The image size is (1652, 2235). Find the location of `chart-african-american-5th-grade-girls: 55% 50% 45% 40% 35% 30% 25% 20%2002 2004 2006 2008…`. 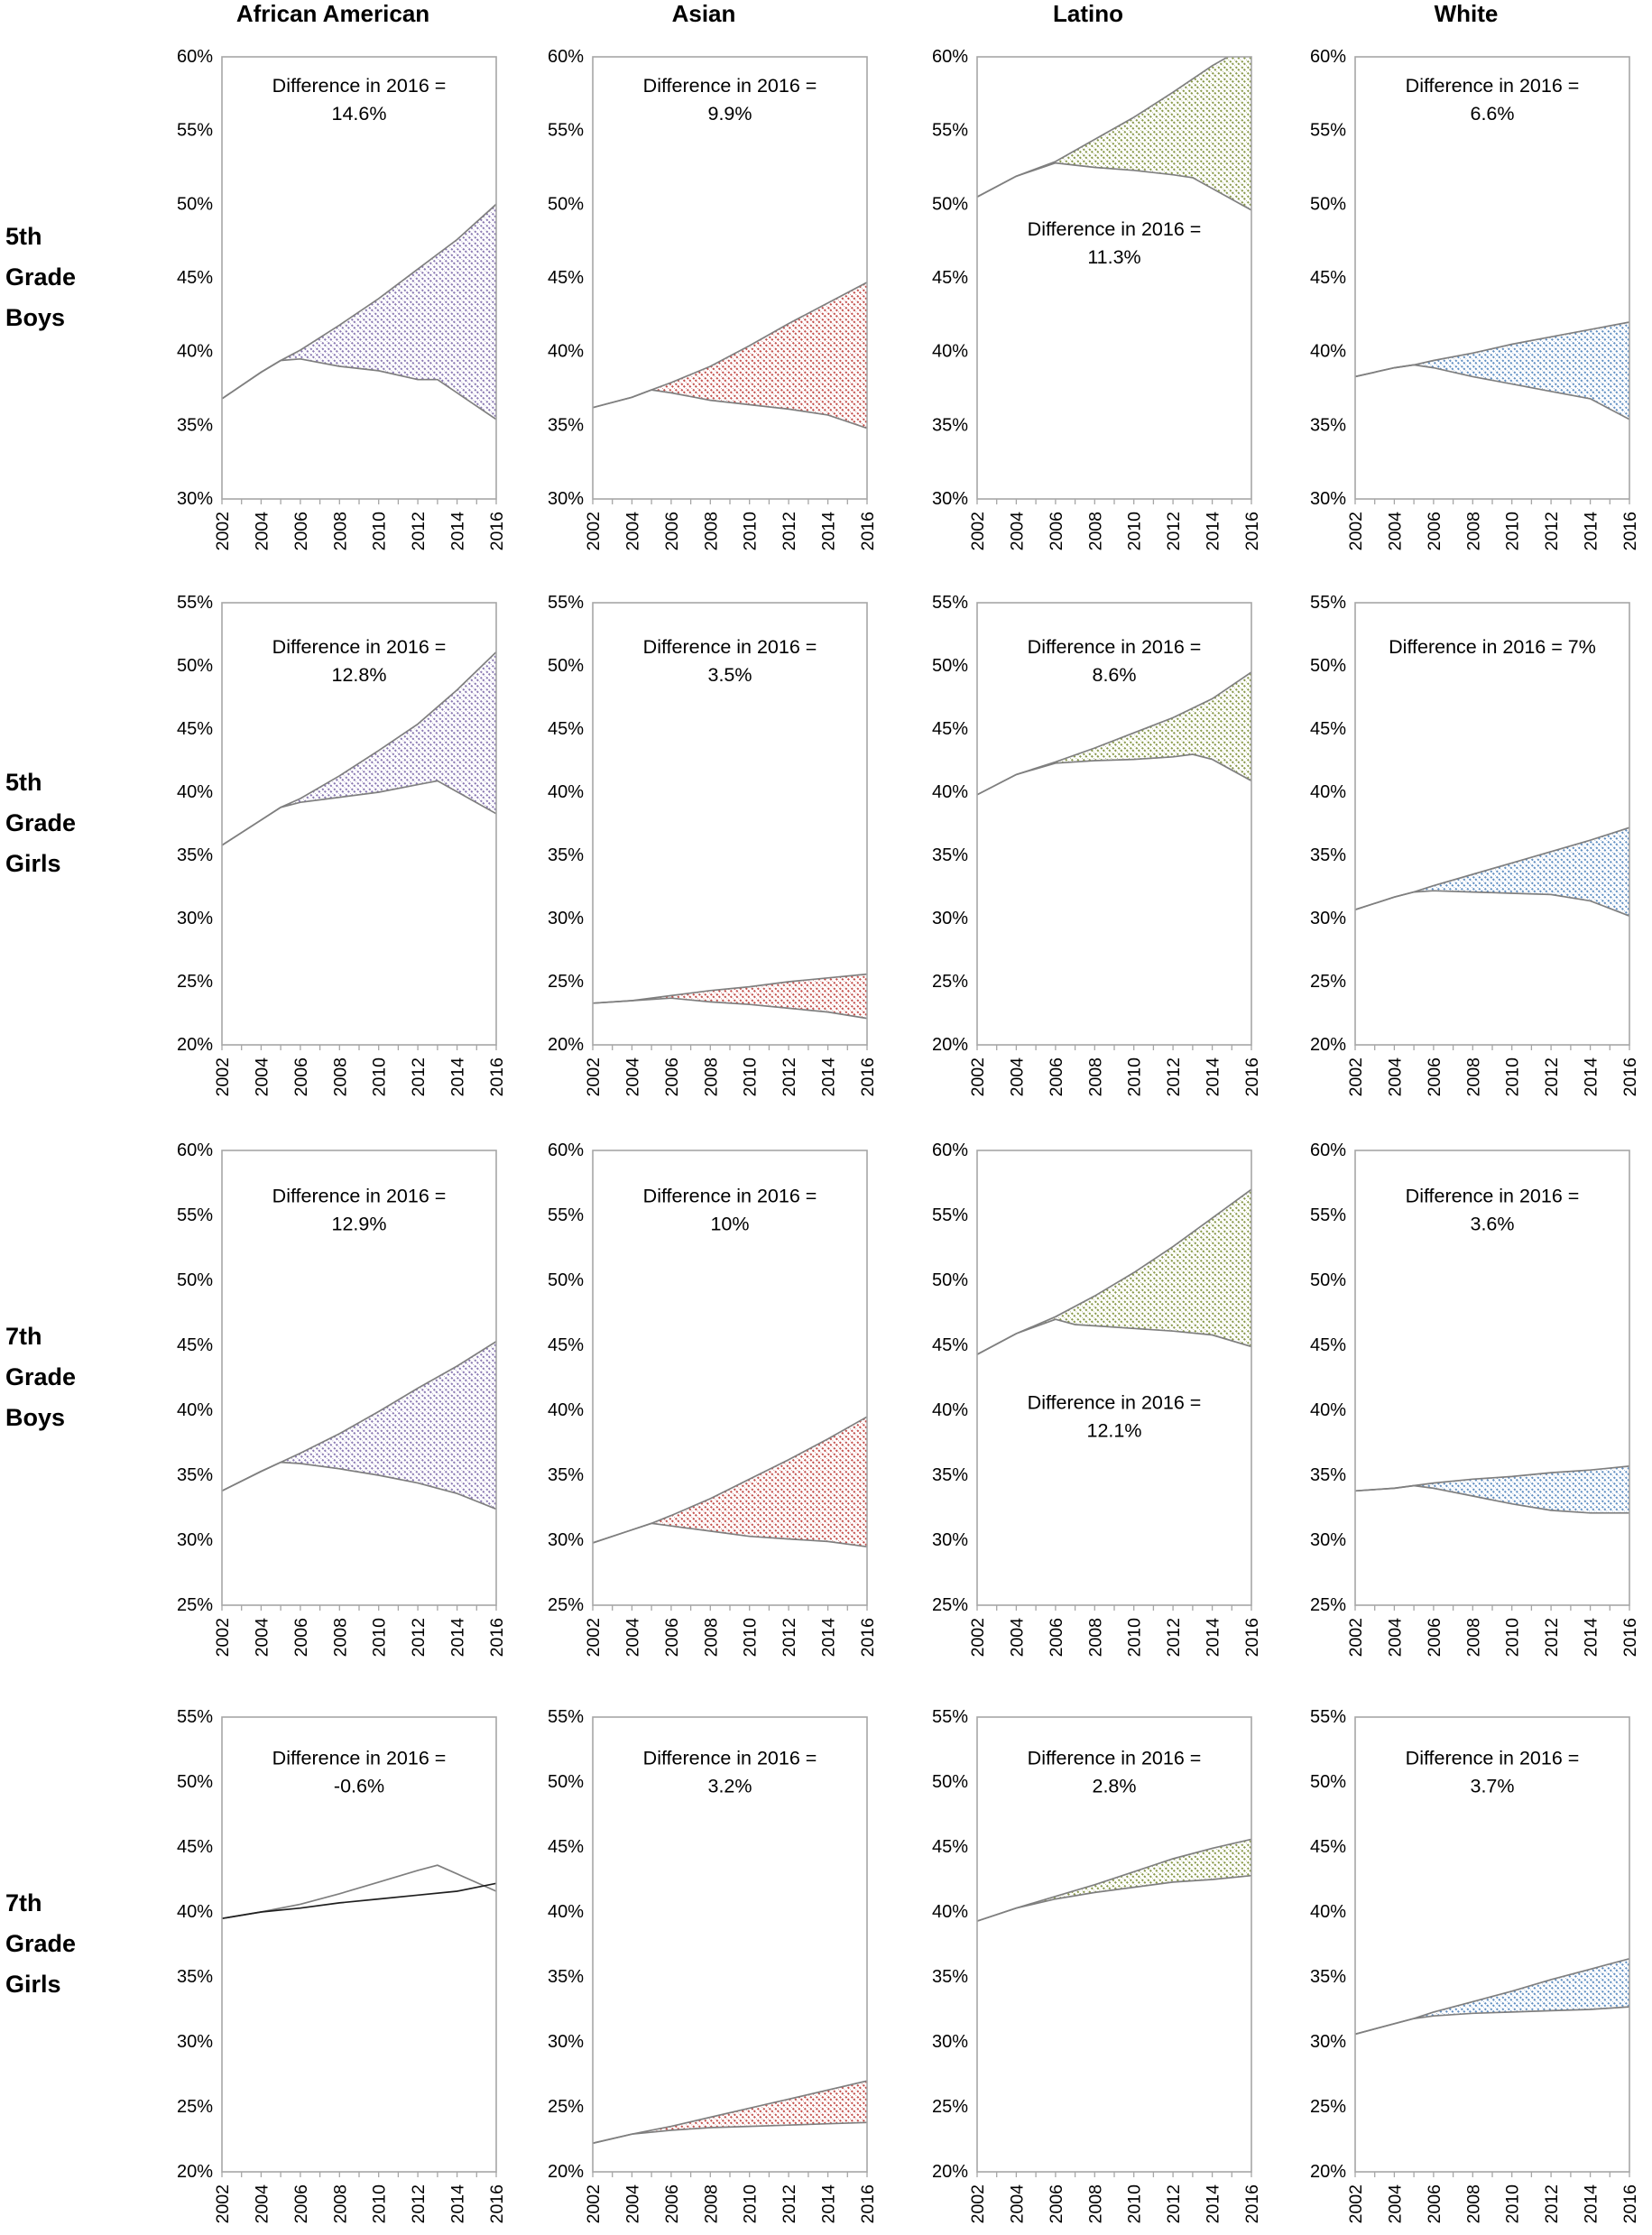

chart-african-american-5th-grade-girls: 55% 50% 45% 40% 35% 30% 25% 20%2002 2004 2006 2008… is located at coordinates (340, 845).